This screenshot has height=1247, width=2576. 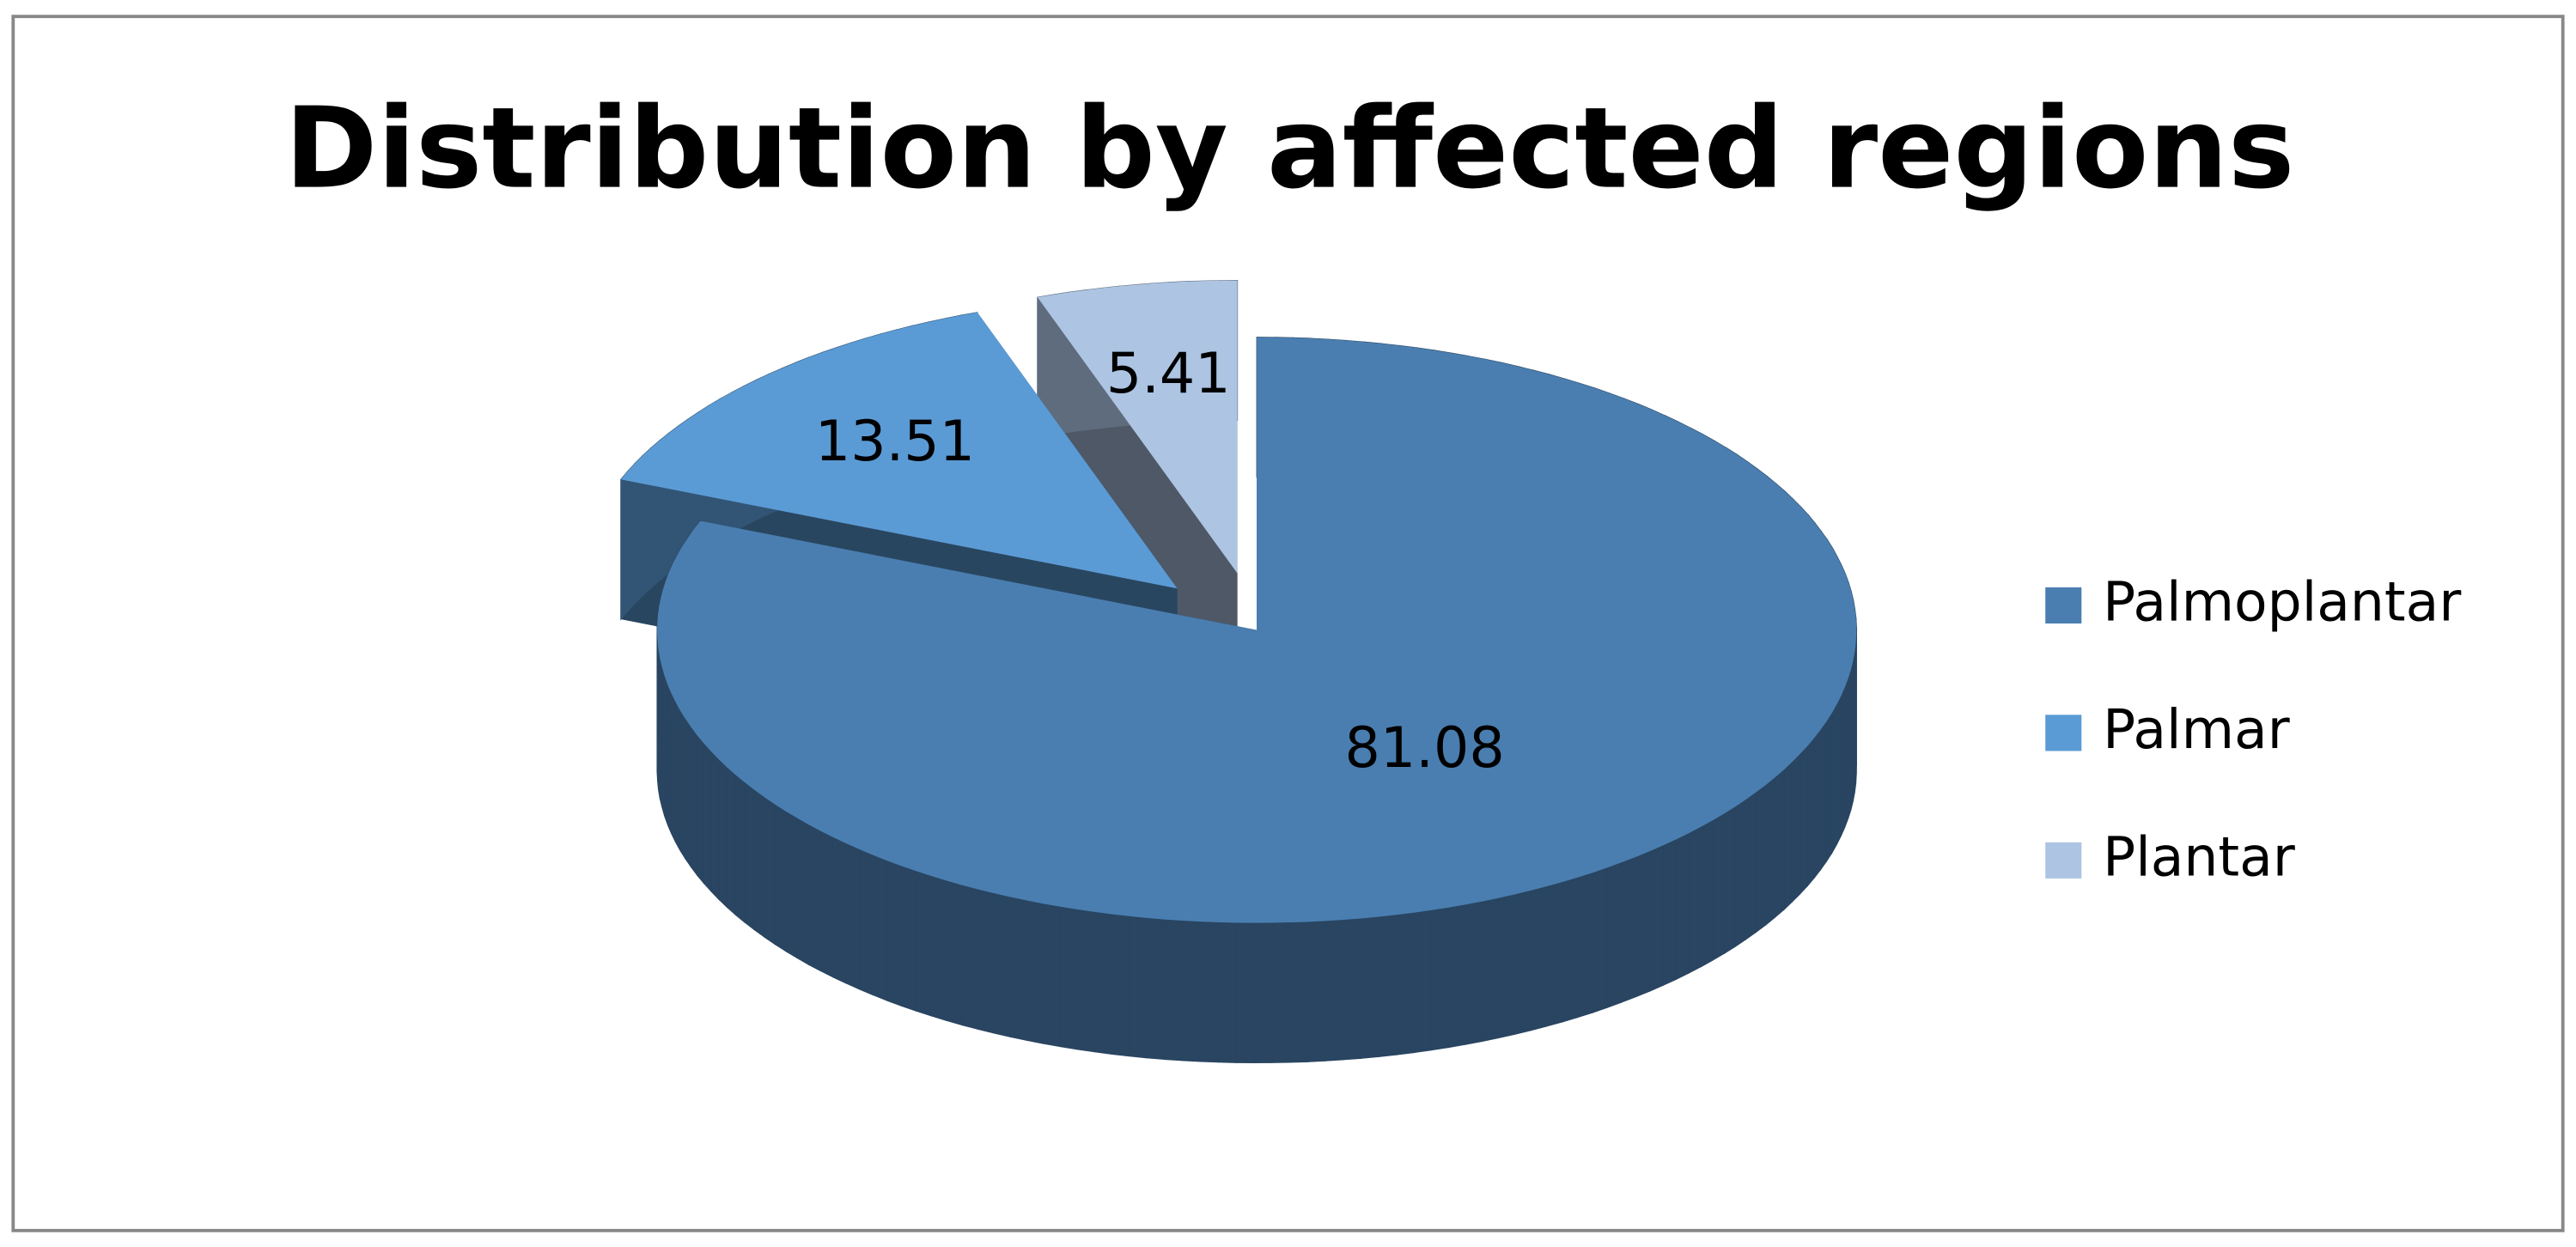 What do you see at coordinates (1137, 427) in the screenshot?
I see `slice` at bounding box center [1137, 427].